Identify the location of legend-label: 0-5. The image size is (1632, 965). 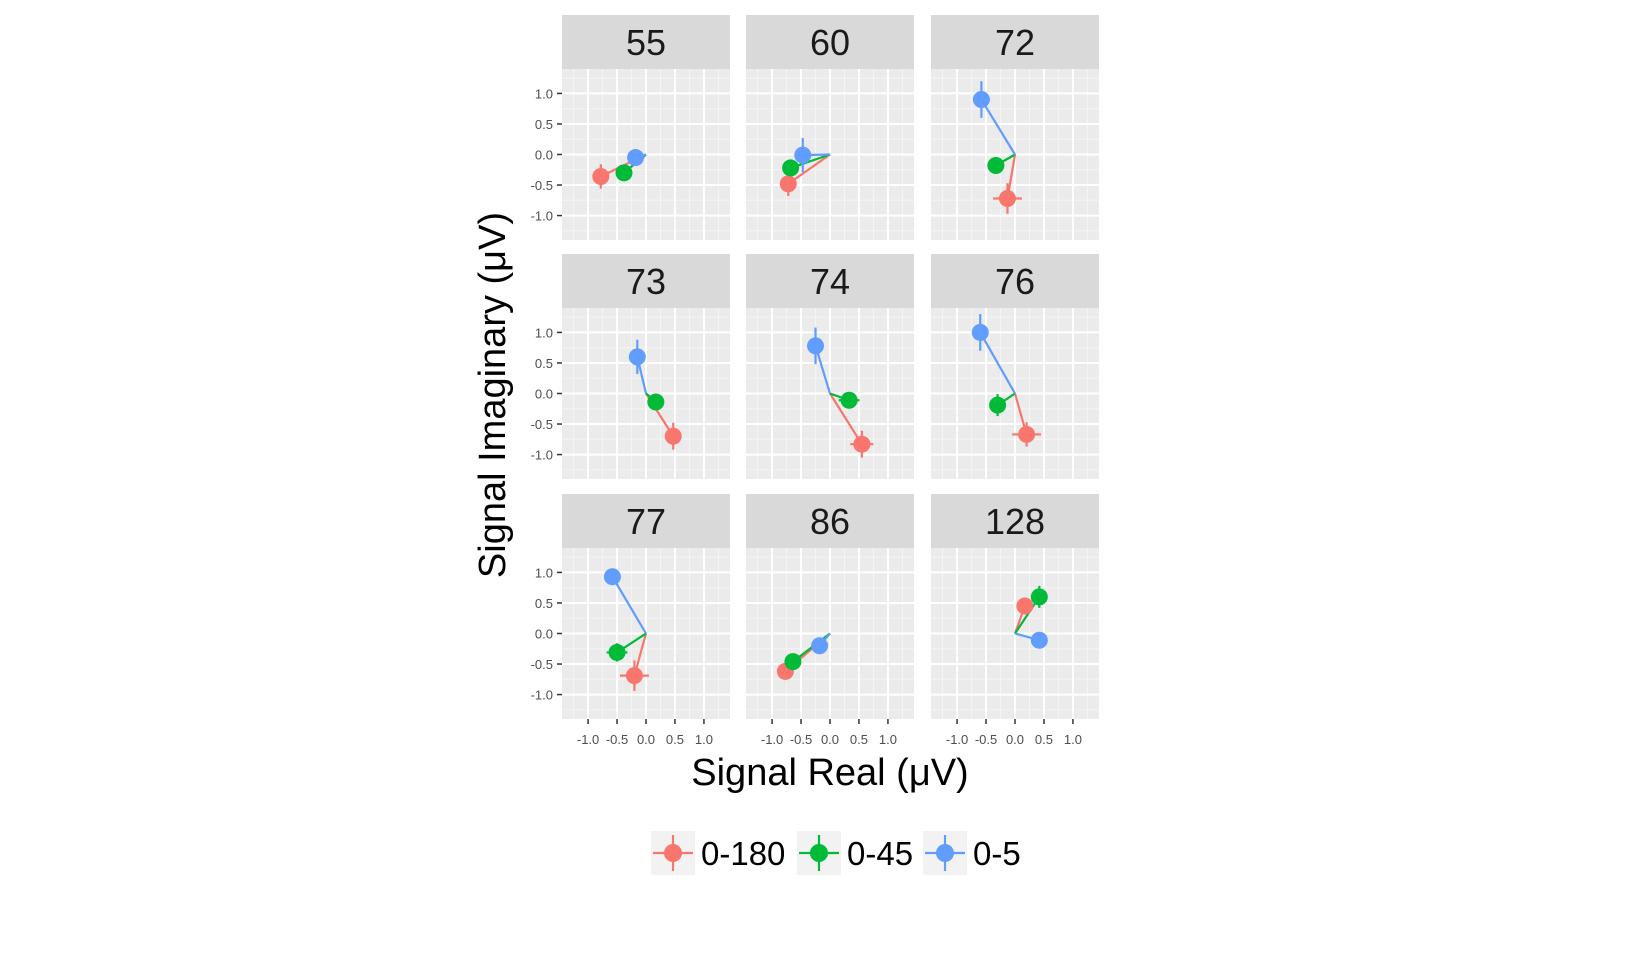
(997, 853).